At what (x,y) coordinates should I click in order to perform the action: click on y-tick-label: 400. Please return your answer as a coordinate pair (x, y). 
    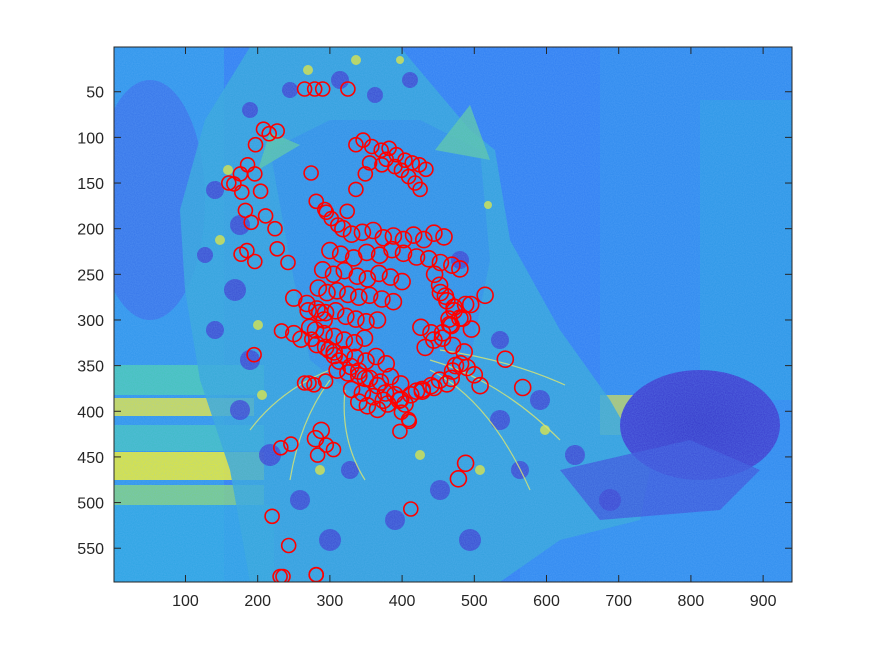
    Looking at the image, I should click on (90, 412).